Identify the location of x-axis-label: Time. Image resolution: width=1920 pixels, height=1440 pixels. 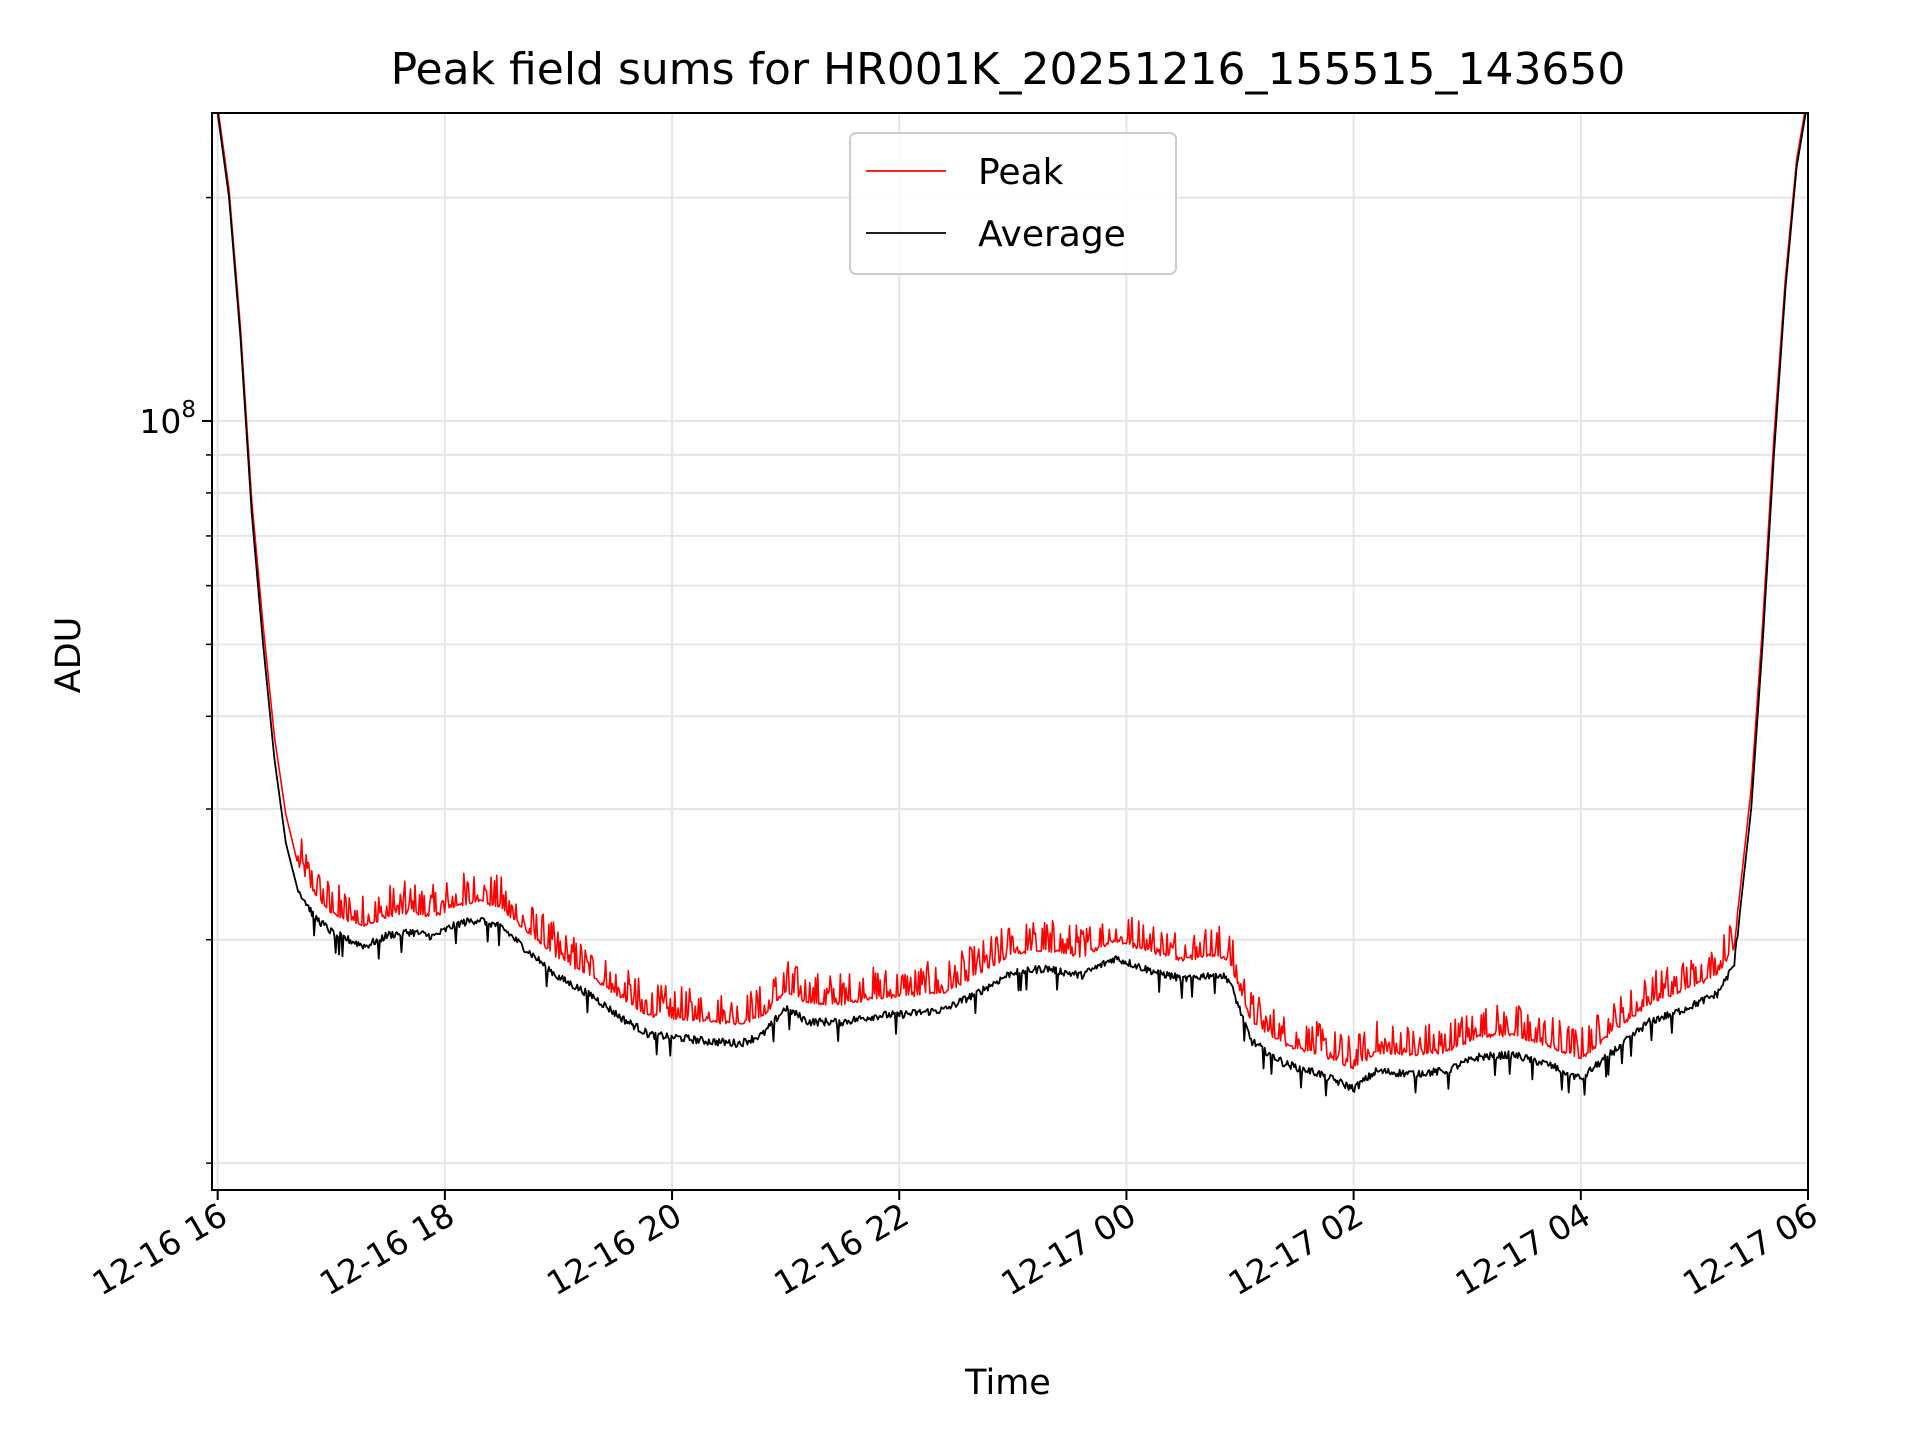
(1007, 1383).